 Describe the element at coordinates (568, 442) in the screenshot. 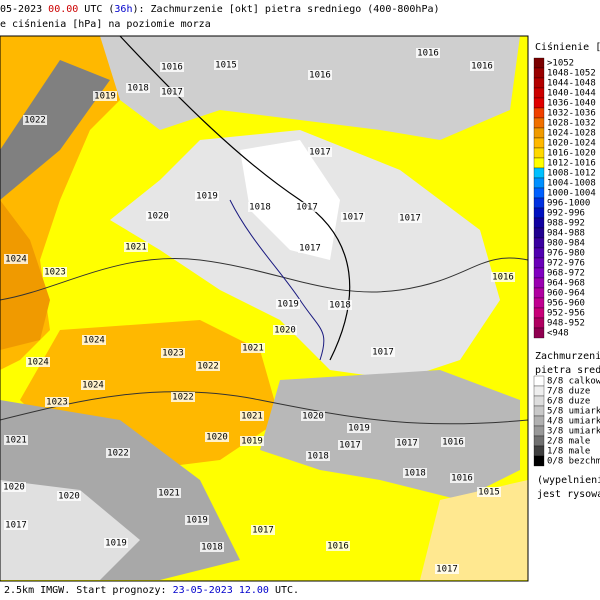

I see `legend-label: 2/8 male` at that location.